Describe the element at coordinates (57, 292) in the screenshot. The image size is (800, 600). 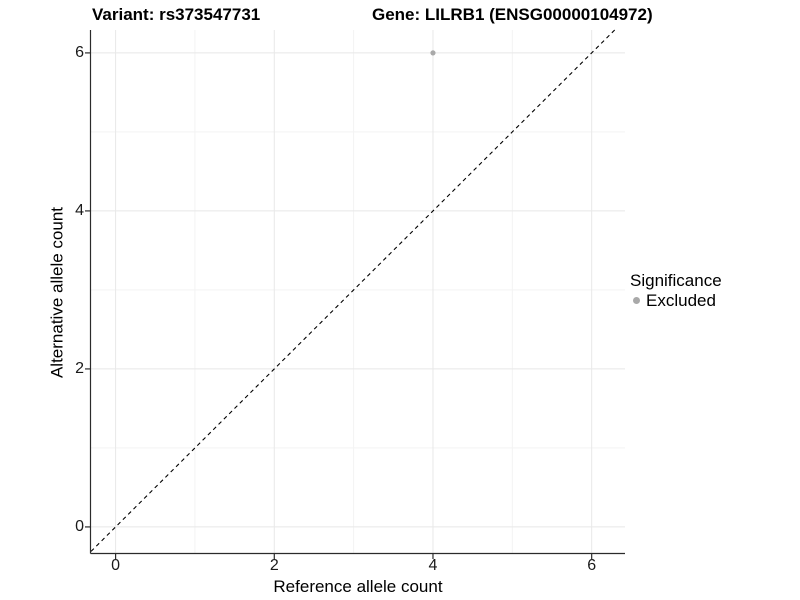
I see `y-axis-title: Alternative allele count` at that location.